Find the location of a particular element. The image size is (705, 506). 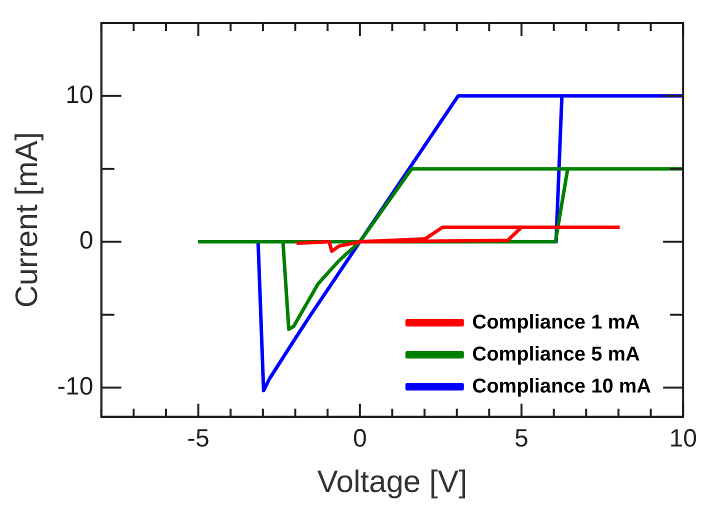

x-tick-label: 5 is located at coordinates (521, 438).